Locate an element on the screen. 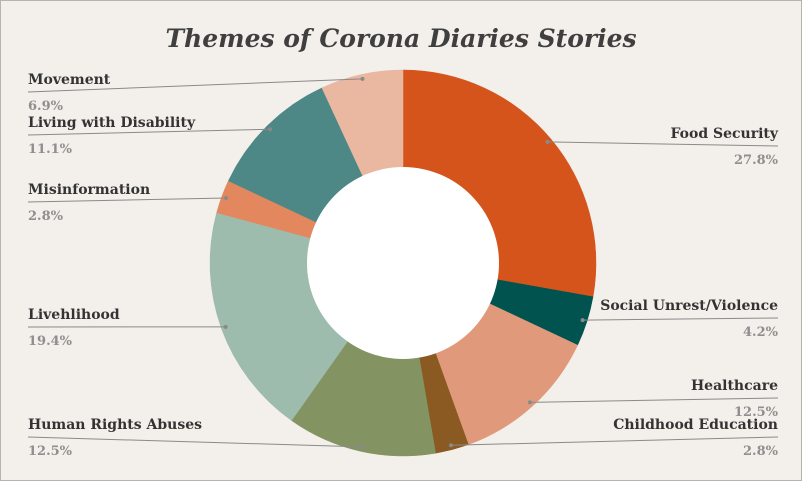  leader-dot-human-rights-abuses is located at coordinates (361, 446).